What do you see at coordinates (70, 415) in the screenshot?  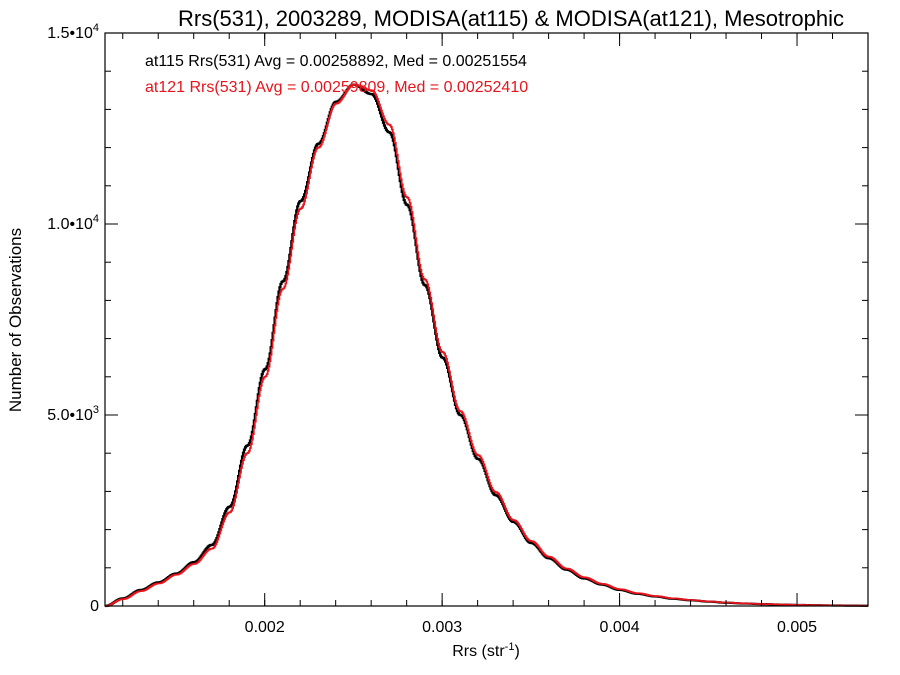 I see `y-tick-label-mantissa-1: 5.0•10` at bounding box center [70, 415].